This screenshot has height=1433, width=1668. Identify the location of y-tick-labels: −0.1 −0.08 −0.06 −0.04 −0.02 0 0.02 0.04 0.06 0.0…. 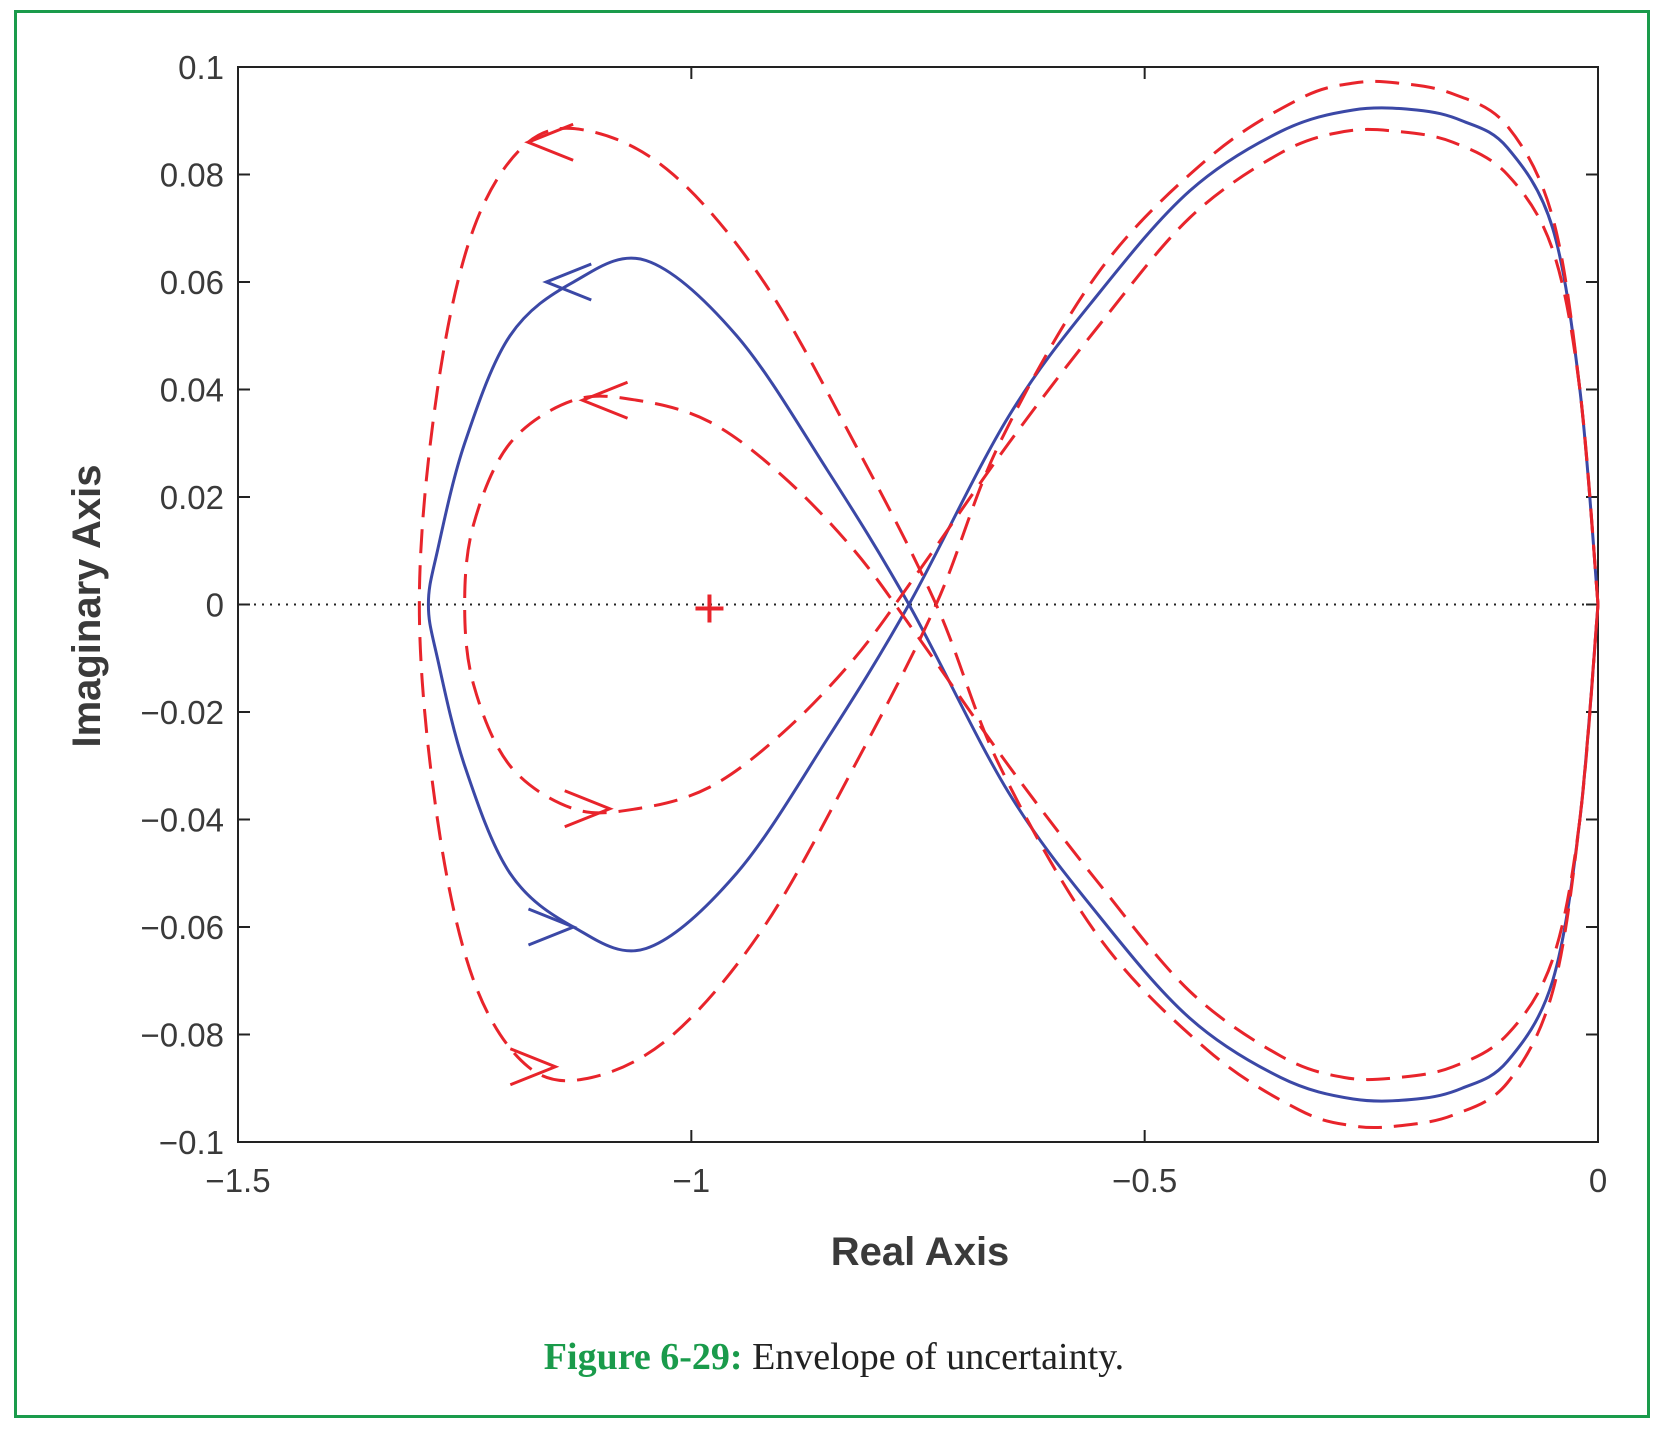
(183, 605).